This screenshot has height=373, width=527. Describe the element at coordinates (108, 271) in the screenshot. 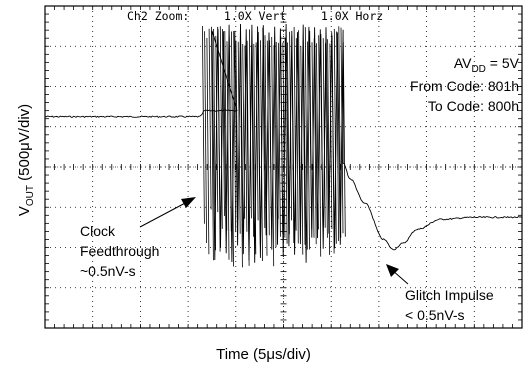

I see `clock-feedthrough-line3: ~0.5nV-s` at that location.